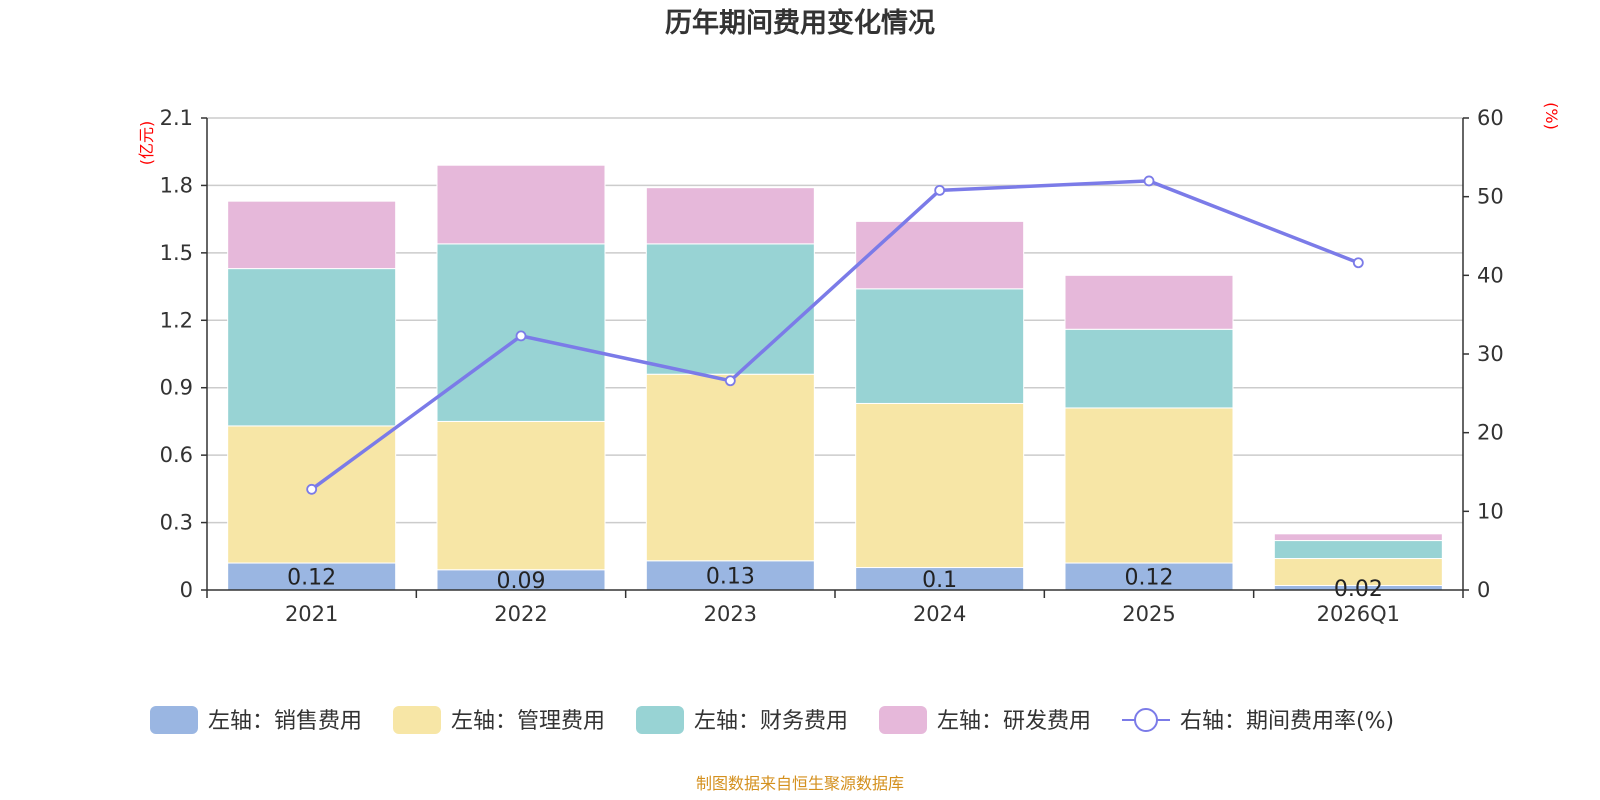 The height and width of the screenshot is (800, 1600). I want to click on legend-label: 左轴：销售费用, so click(285, 721).